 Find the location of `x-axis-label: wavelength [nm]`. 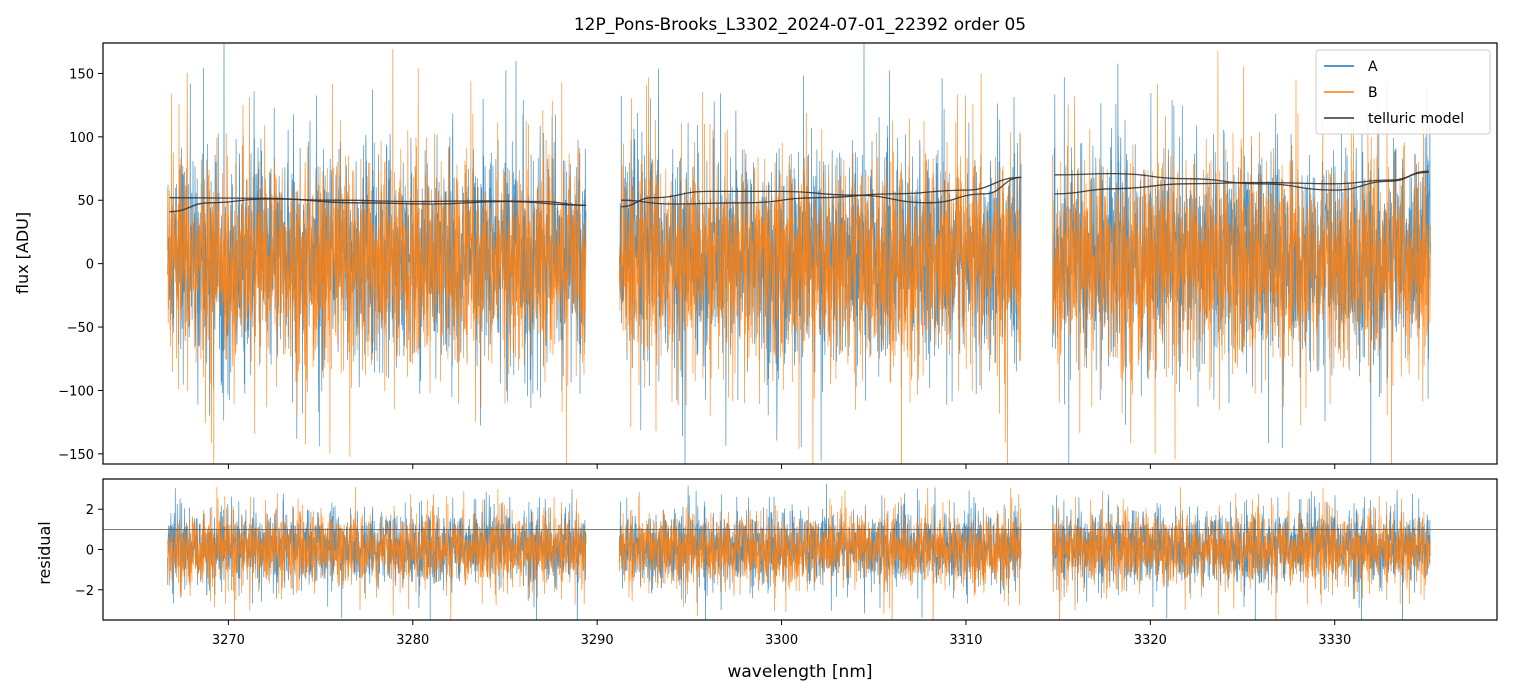

x-axis-label: wavelength [nm] is located at coordinates (799, 672).